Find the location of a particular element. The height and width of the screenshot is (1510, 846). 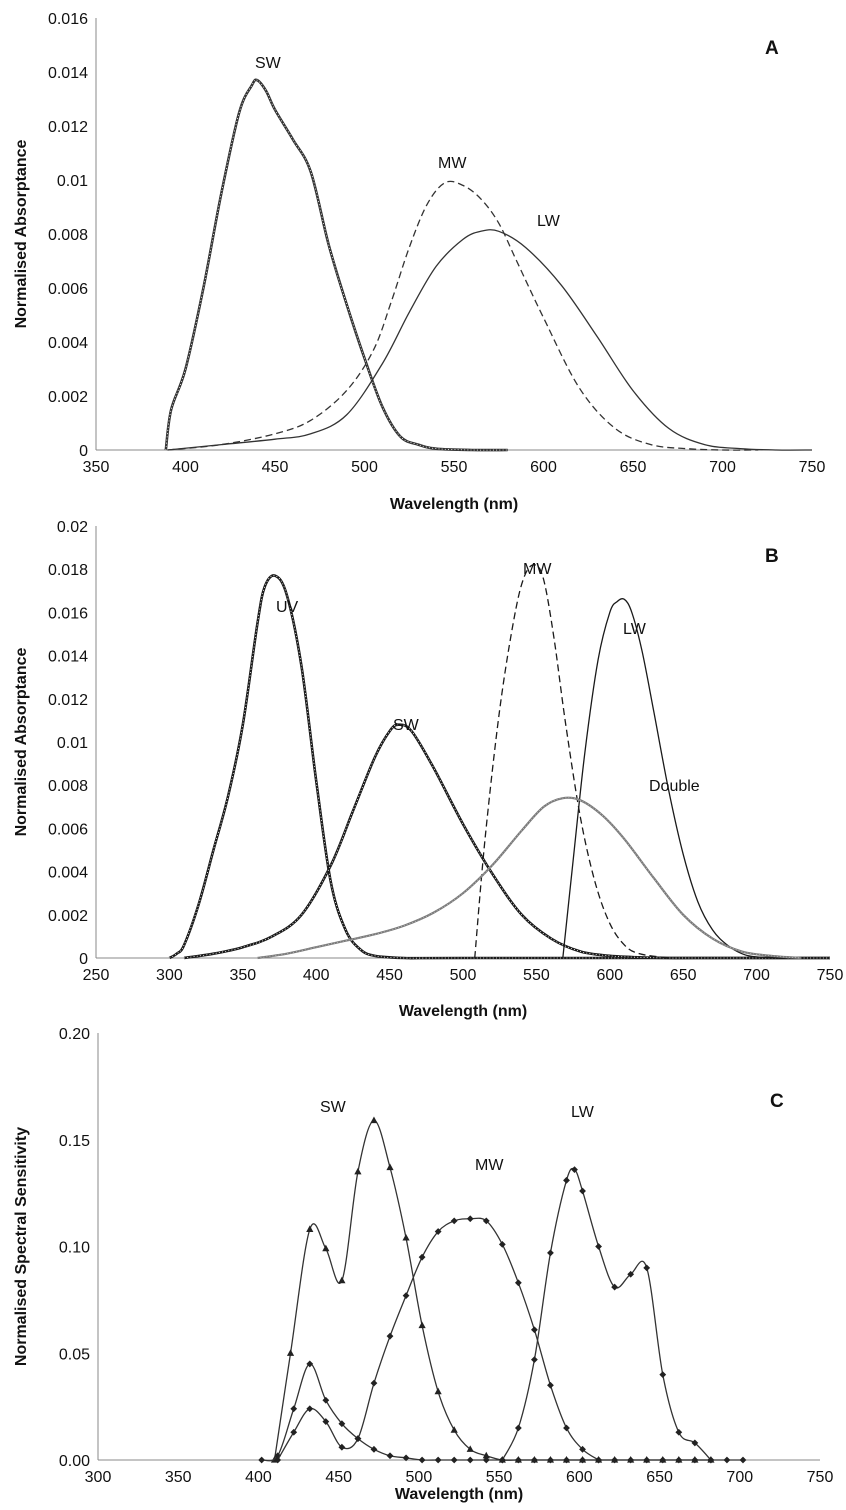

y-tick-label: 0.20 is located at coordinates (74, 1034).